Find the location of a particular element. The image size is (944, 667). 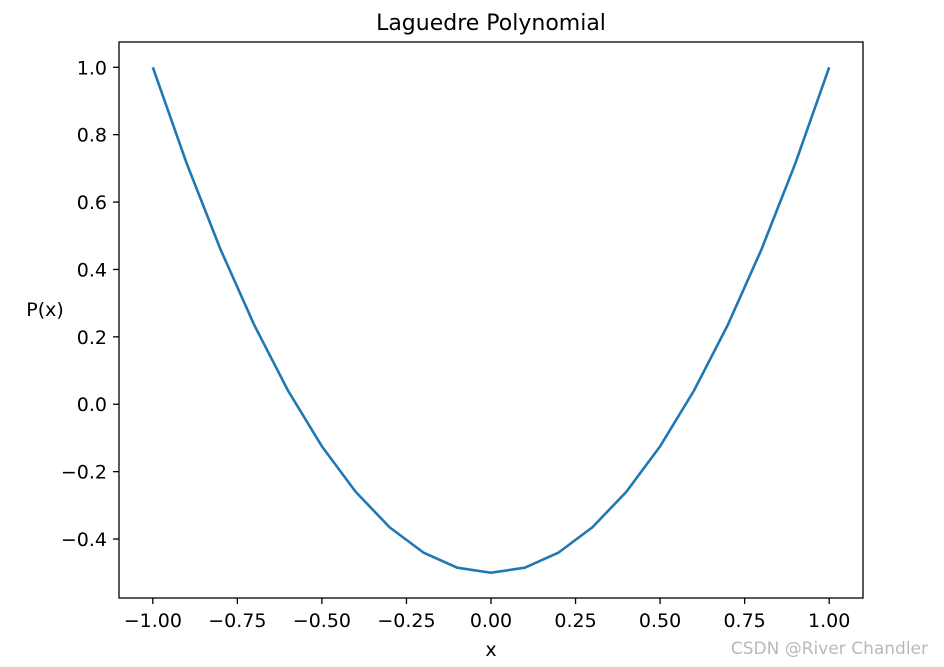

x-axis-ticks: −1.00 −0.75 −0.50 −0.25 0.00 0.25 0.50 0.75 1.00 is located at coordinates (487, 615).